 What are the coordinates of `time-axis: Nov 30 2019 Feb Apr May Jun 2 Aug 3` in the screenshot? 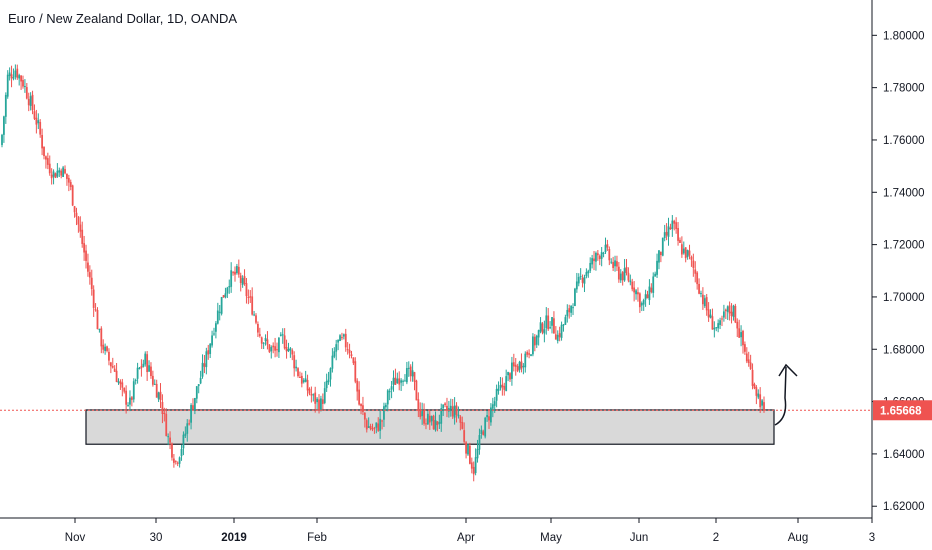 It's located at (470, 531).